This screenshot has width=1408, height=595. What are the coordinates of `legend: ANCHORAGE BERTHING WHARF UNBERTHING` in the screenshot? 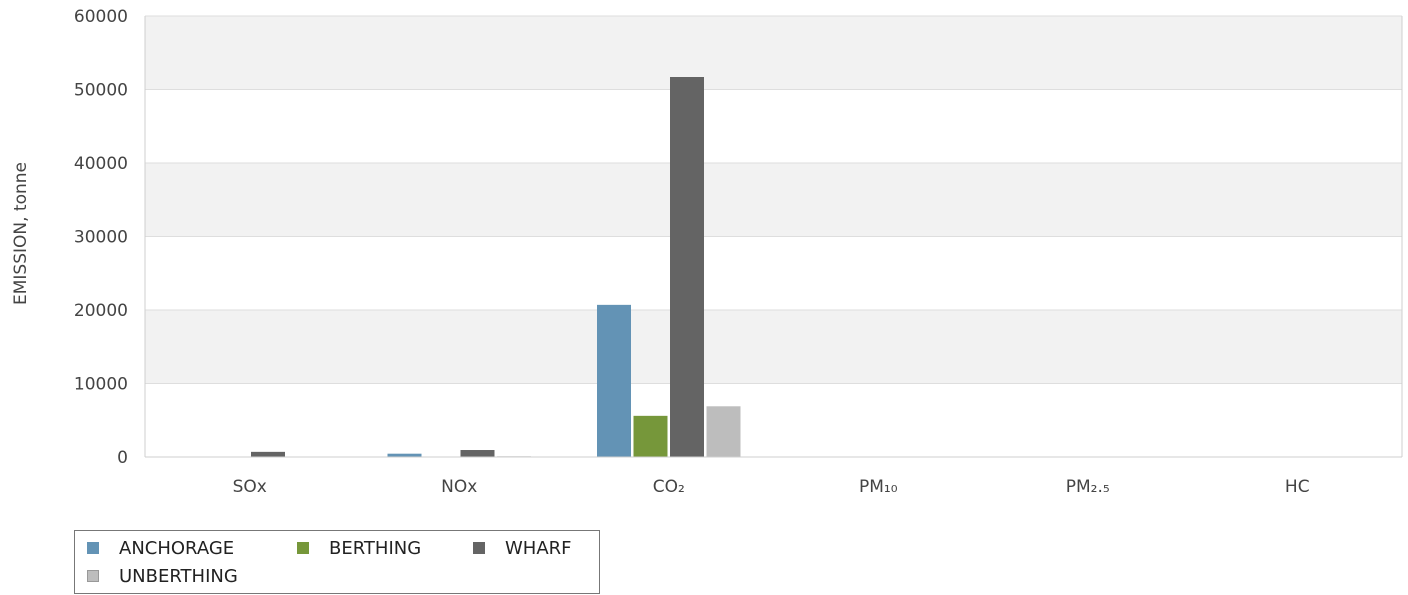 It's located at (337, 562).